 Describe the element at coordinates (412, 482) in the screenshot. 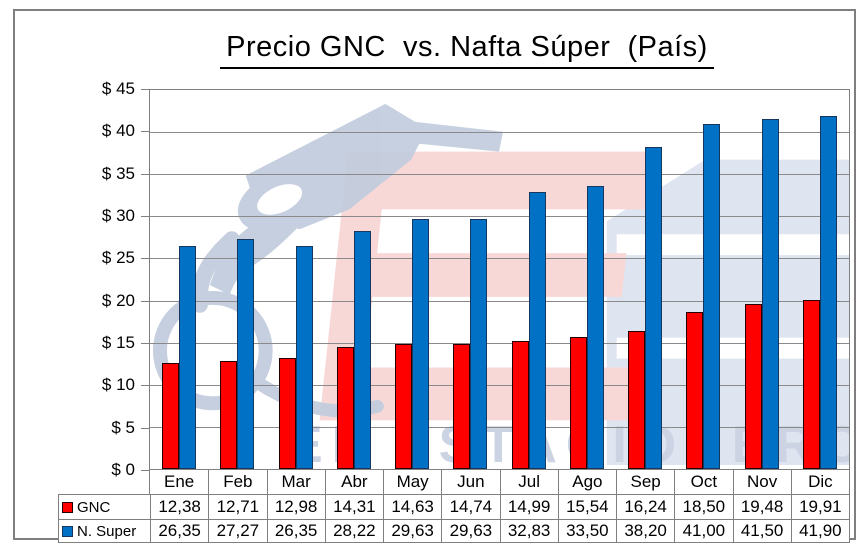

I see `month-header-cell: May` at that location.